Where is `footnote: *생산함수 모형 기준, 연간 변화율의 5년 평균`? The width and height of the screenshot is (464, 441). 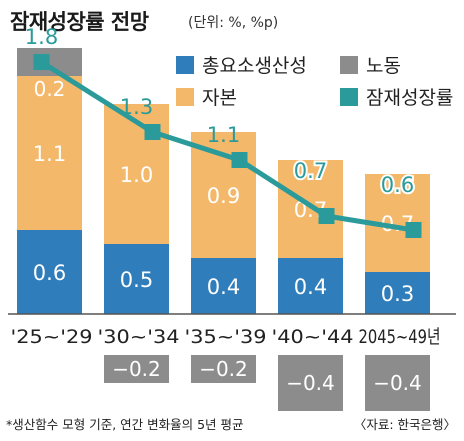 footnote: *생산함수 모형 기준, 연간 변화율의 5년 평균 is located at coordinates (125, 424).